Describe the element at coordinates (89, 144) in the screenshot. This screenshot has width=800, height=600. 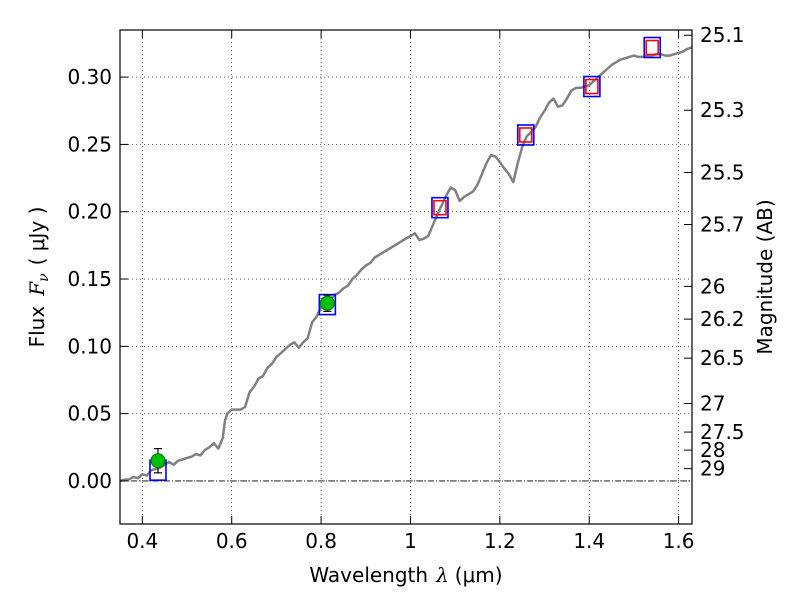
I see `y-tick-label: 0.25` at that location.